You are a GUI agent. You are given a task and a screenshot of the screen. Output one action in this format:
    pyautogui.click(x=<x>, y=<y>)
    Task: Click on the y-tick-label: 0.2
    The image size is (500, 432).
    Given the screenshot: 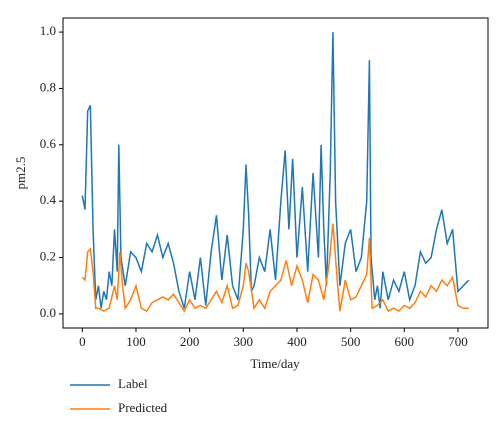 What is the action you would take?
    pyautogui.click(x=48, y=256)
    